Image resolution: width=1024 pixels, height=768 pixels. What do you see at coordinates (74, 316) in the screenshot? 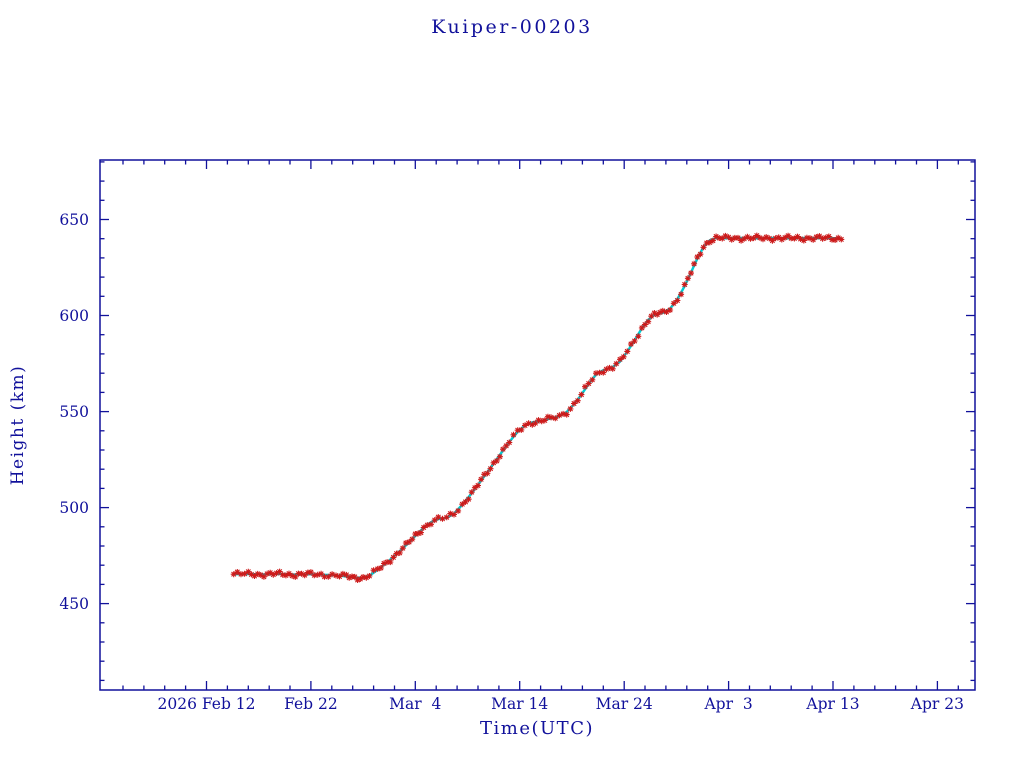
I see `y-tick-label: 600` at bounding box center [74, 316].